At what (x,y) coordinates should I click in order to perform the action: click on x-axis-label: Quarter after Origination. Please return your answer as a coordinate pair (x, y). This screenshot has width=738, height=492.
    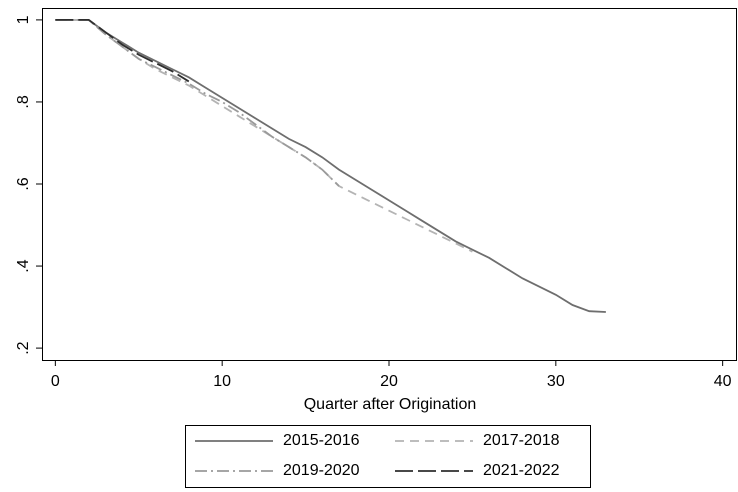
    Looking at the image, I should click on (390, 404).